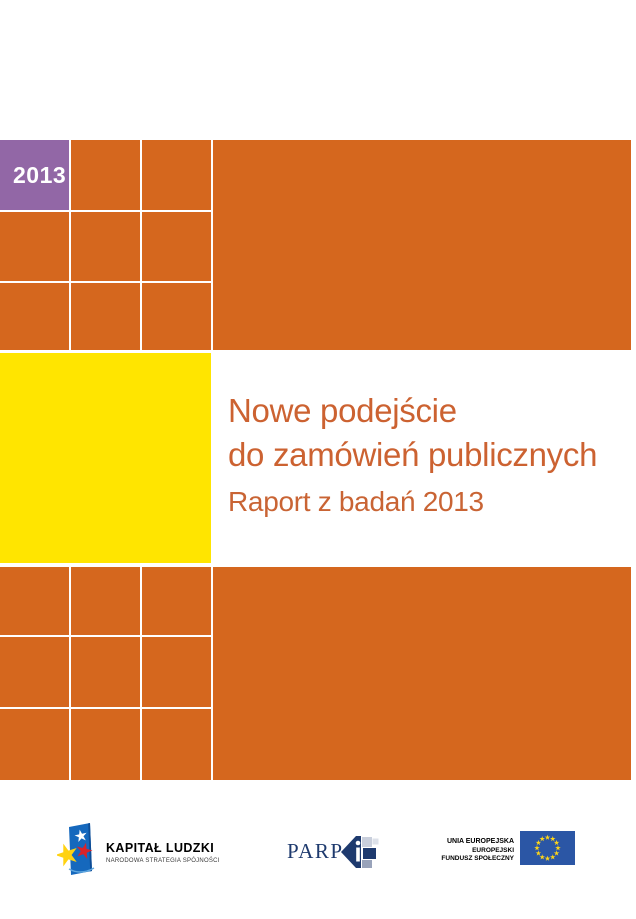 The height and width of the screenshot is (919, 636). I want to click on kapital-ludzki-tagline: NARODOWA STRATEGIA SPÓJNOŚCI, so click(163, 861).